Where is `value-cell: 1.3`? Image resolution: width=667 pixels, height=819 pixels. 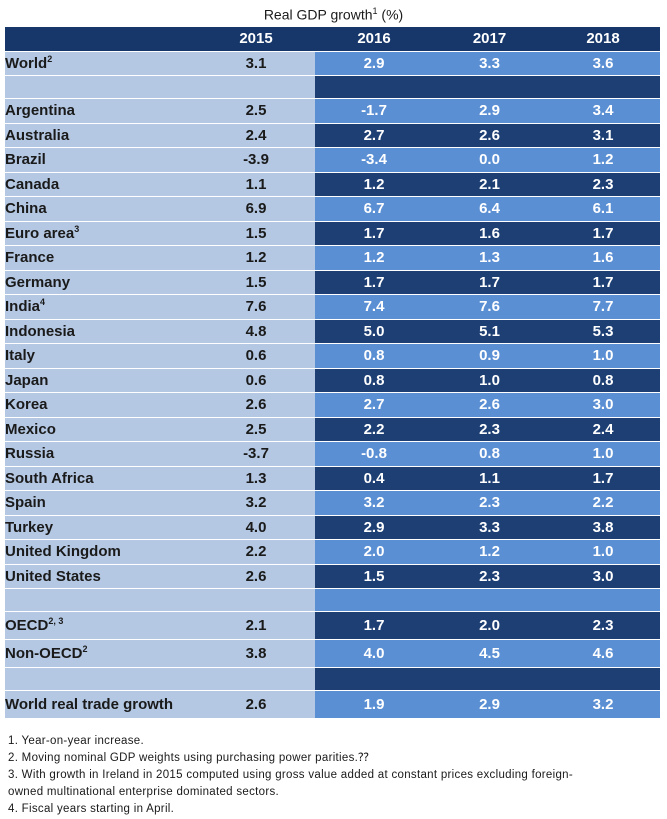
value-cell: 1.3 is located at coordinates (489, 258).